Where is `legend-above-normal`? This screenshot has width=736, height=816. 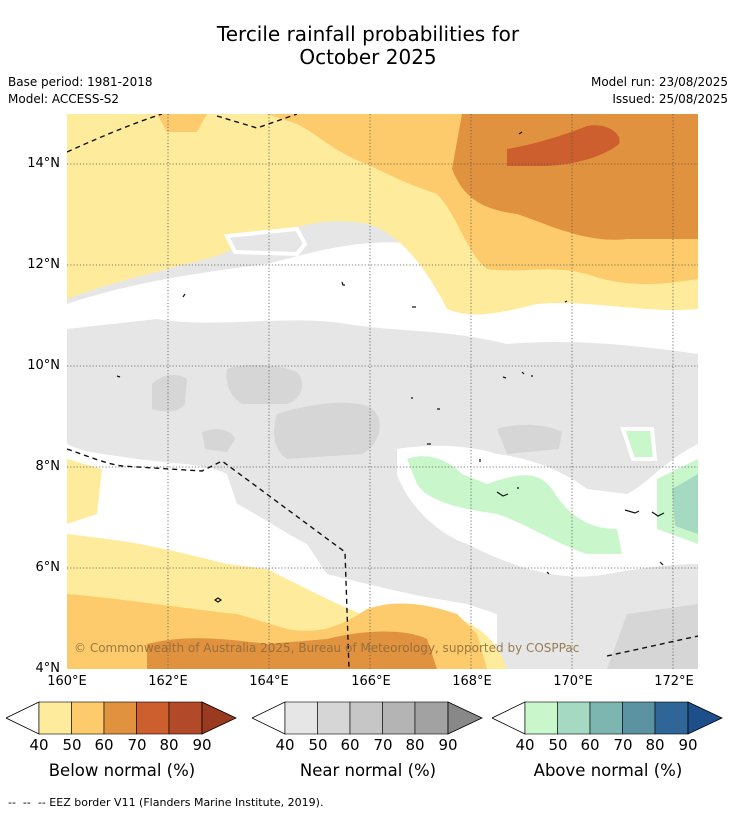 legend-above-normal is located at coordinates (608, 718).